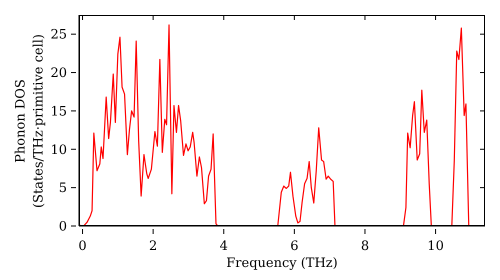 The image size is (500, 280). What do you see at coordinates (62, 188) in the screenshot?
I see `y-tick-label: 5` at bounding box center [62, 188].